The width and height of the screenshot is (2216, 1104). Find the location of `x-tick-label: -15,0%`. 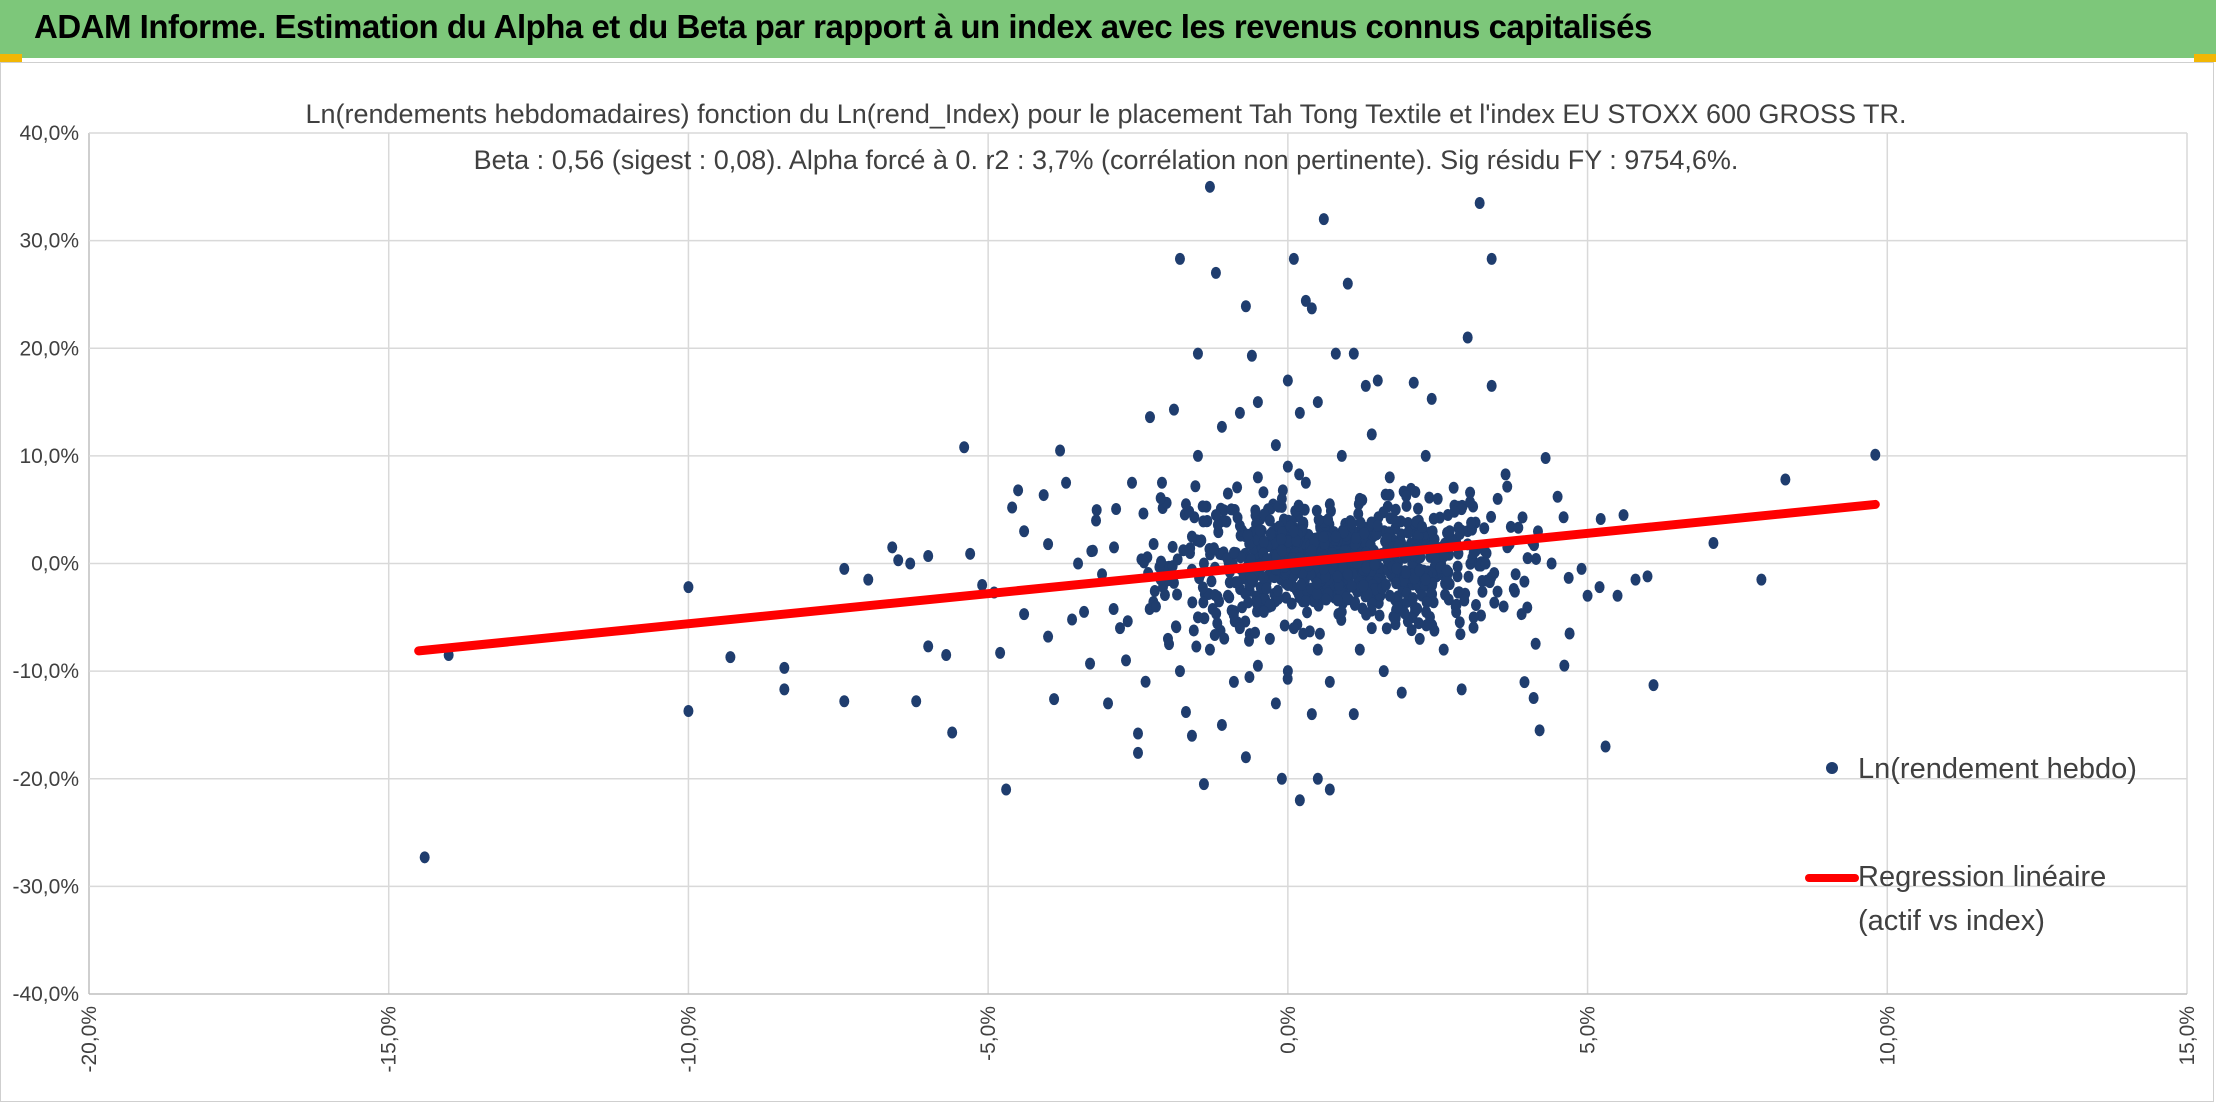

x-tick-label: -15,0% is located at coordinates (389, 1039).